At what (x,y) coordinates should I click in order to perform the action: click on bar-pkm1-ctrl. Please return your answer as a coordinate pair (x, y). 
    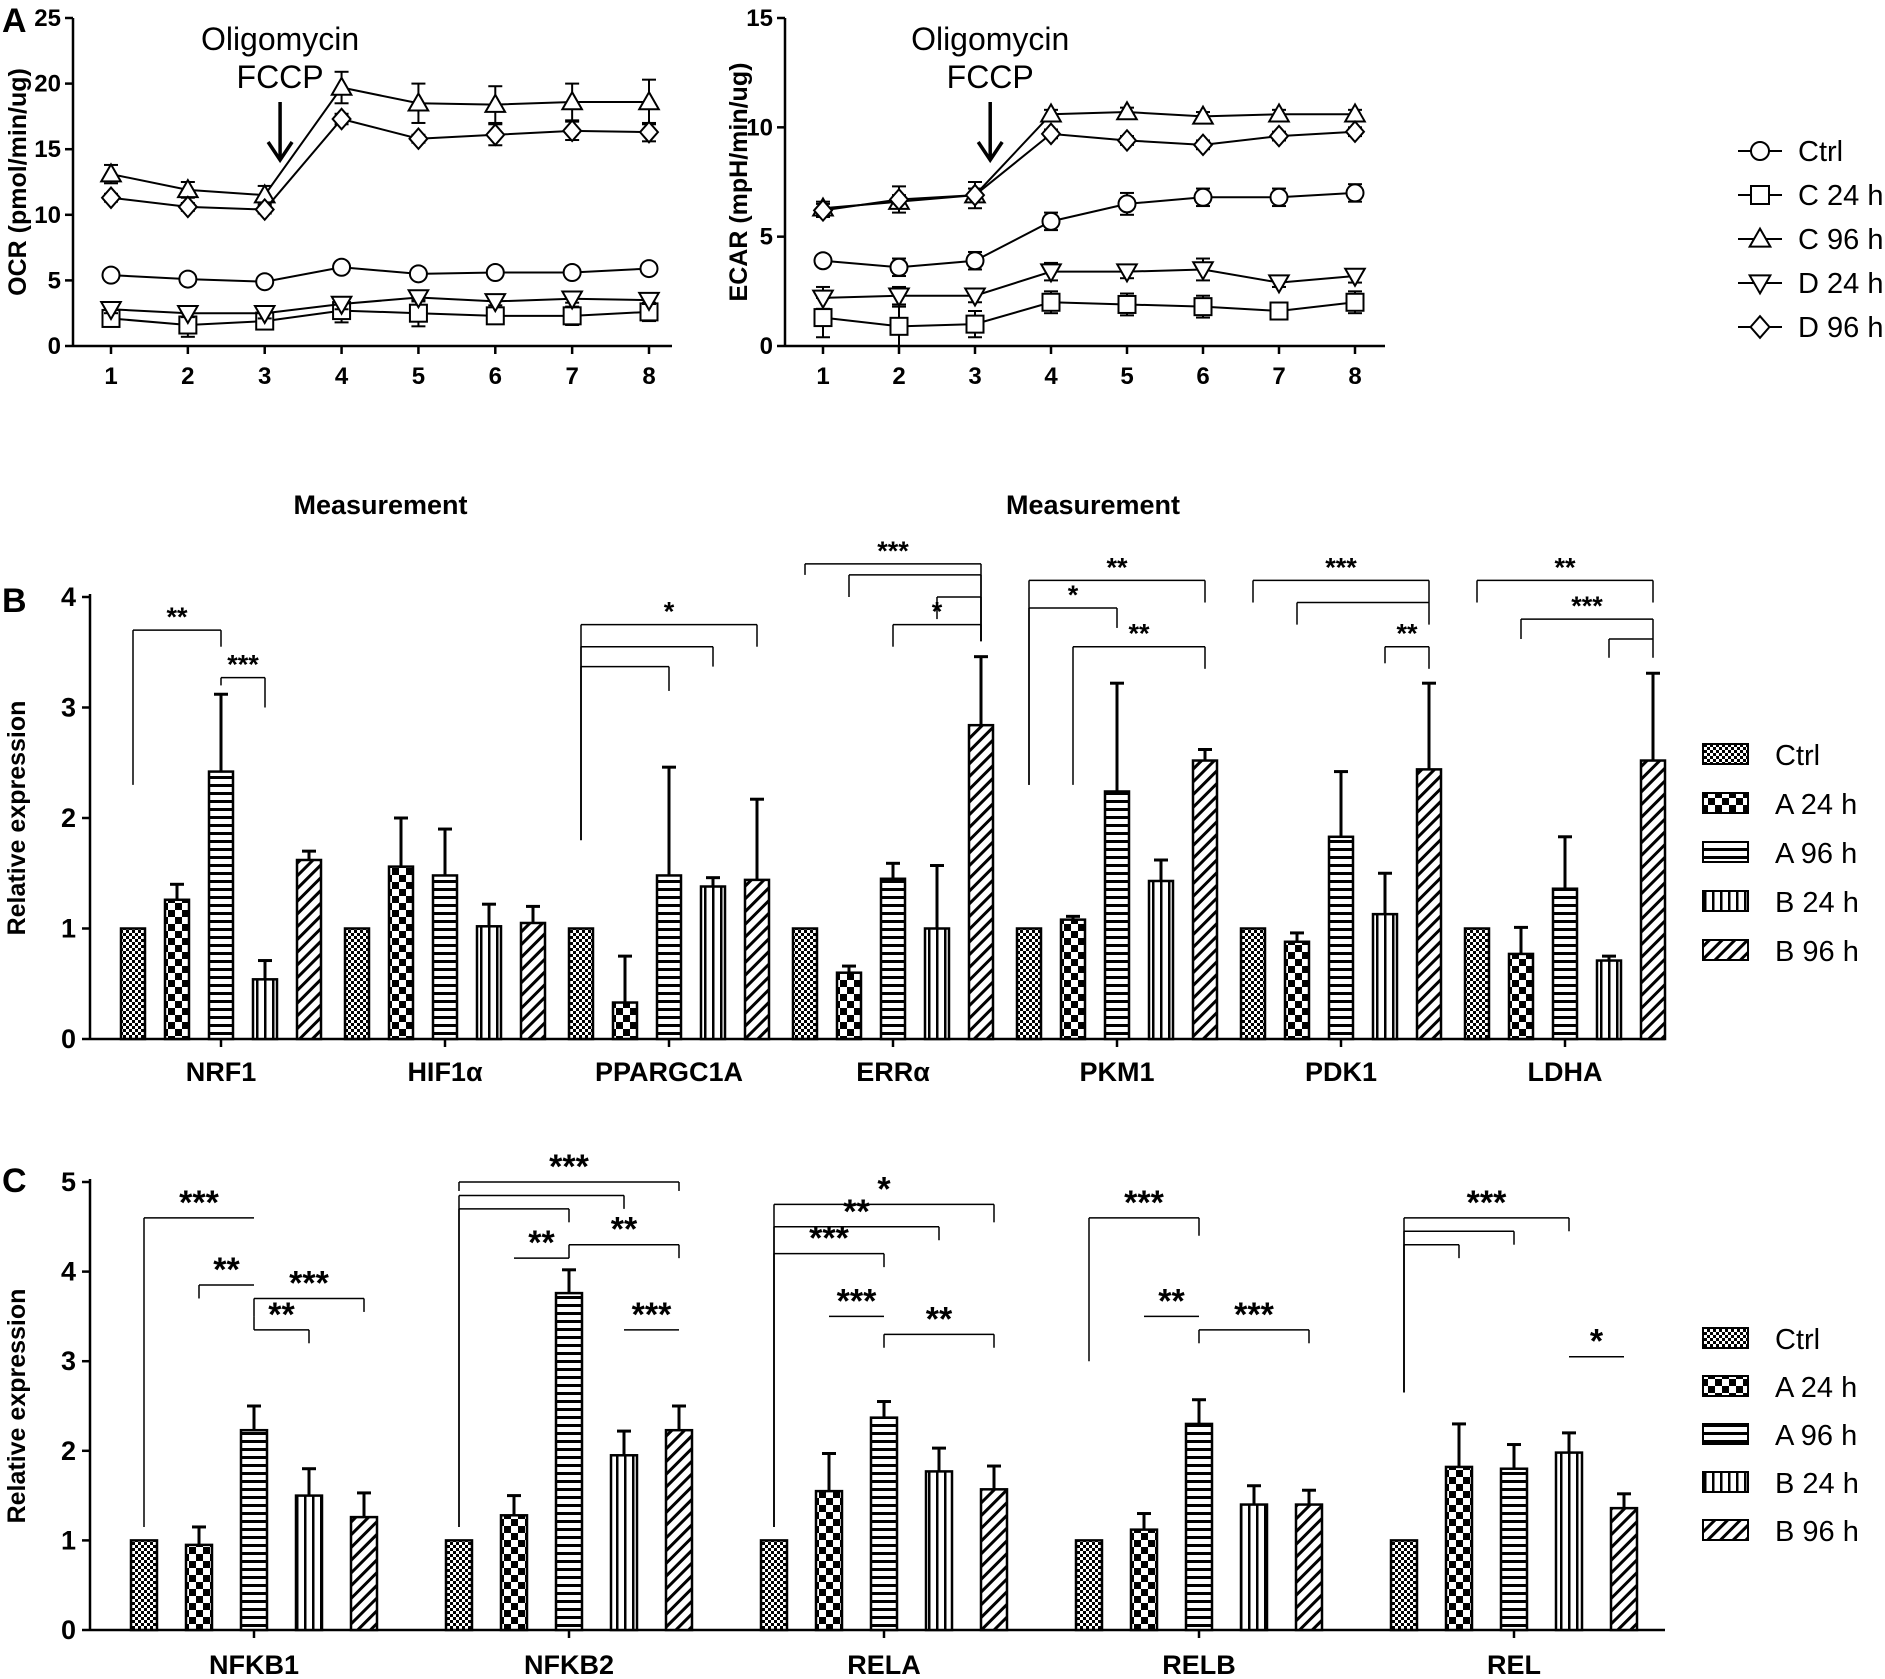
    Looking at the image, I should click on (1029, 984).